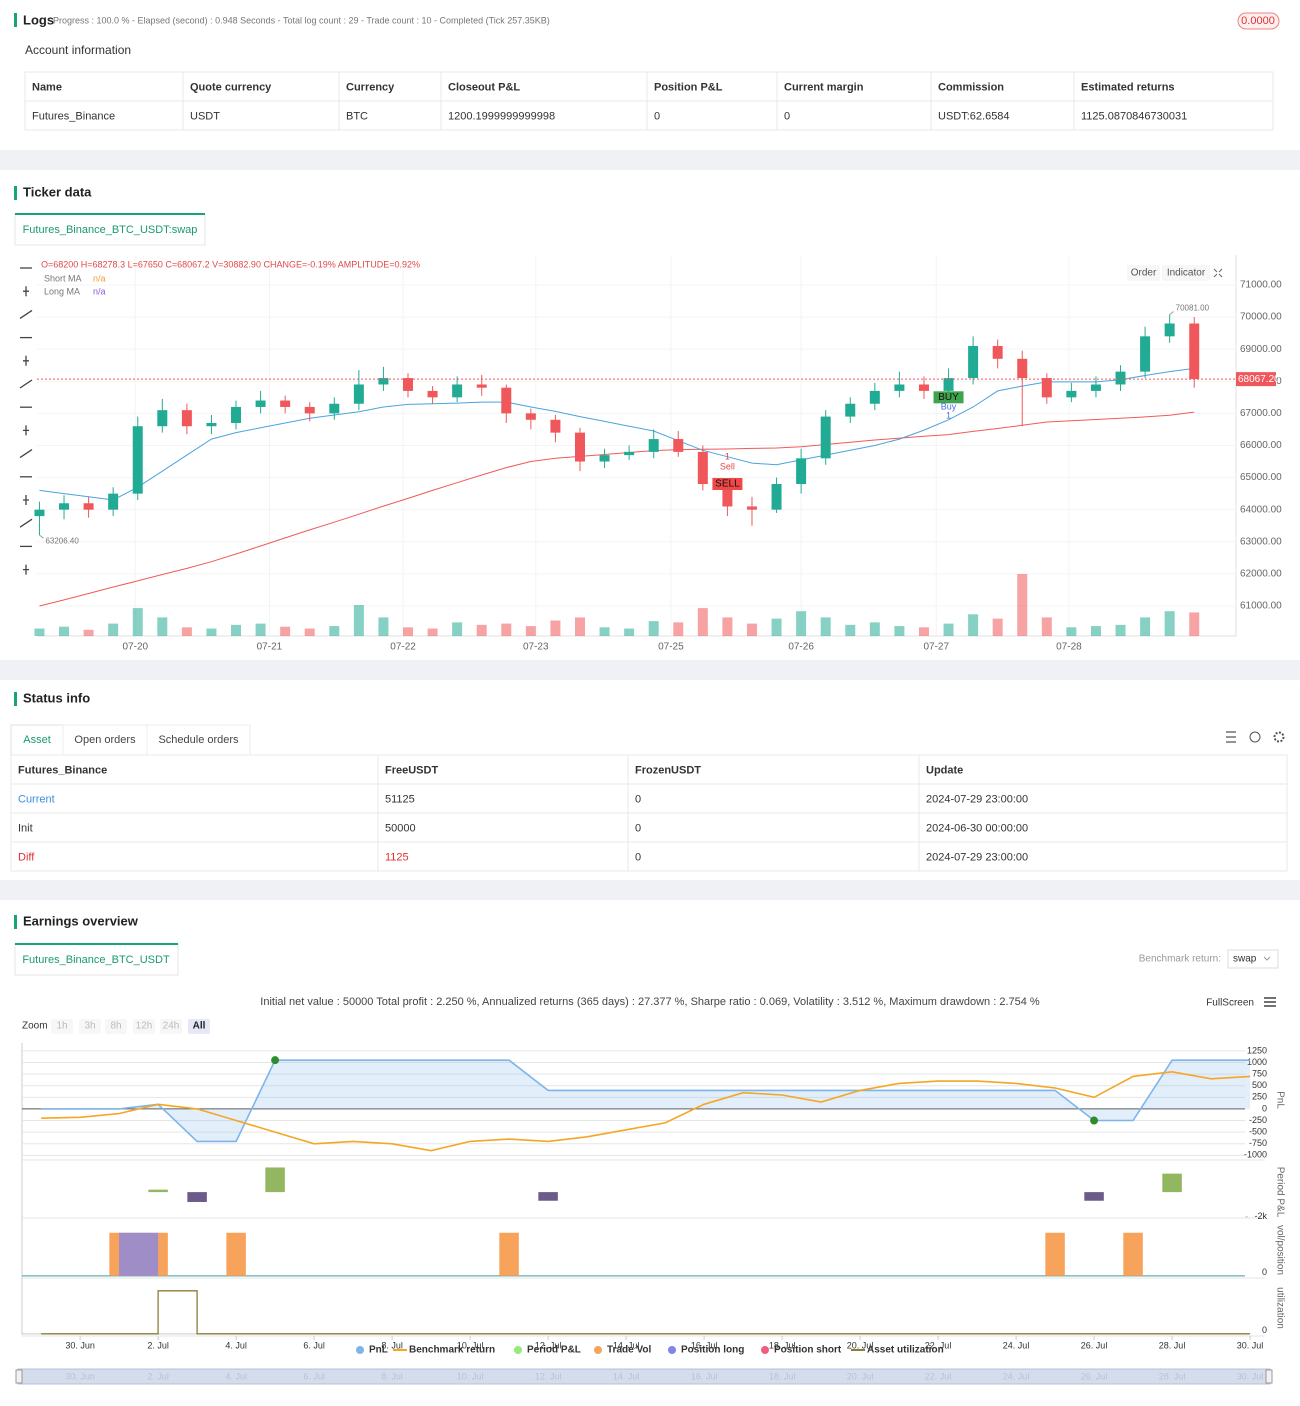 The image size is (1300, 1406). I want to click on zoom-button-label: 1h, so click(61, 1026).